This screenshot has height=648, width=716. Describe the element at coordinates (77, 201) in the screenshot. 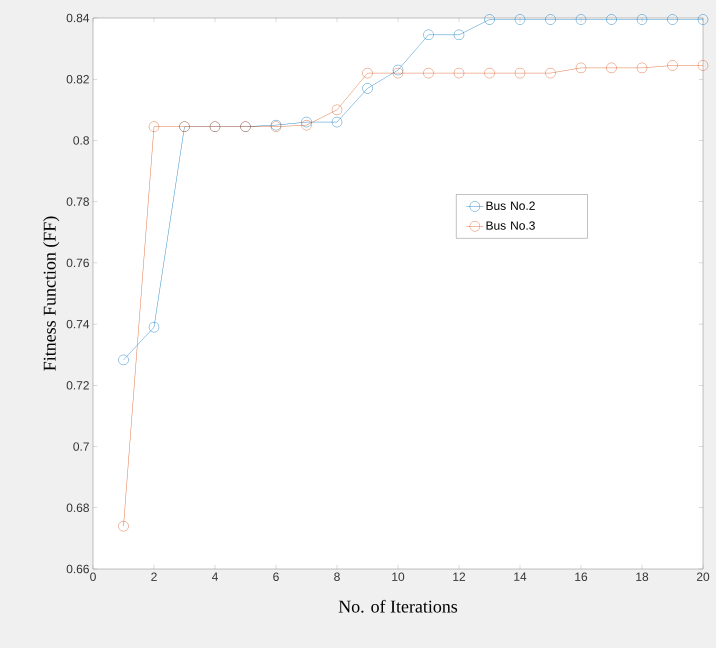

I see `y-tick-label: 0.78` at that location.